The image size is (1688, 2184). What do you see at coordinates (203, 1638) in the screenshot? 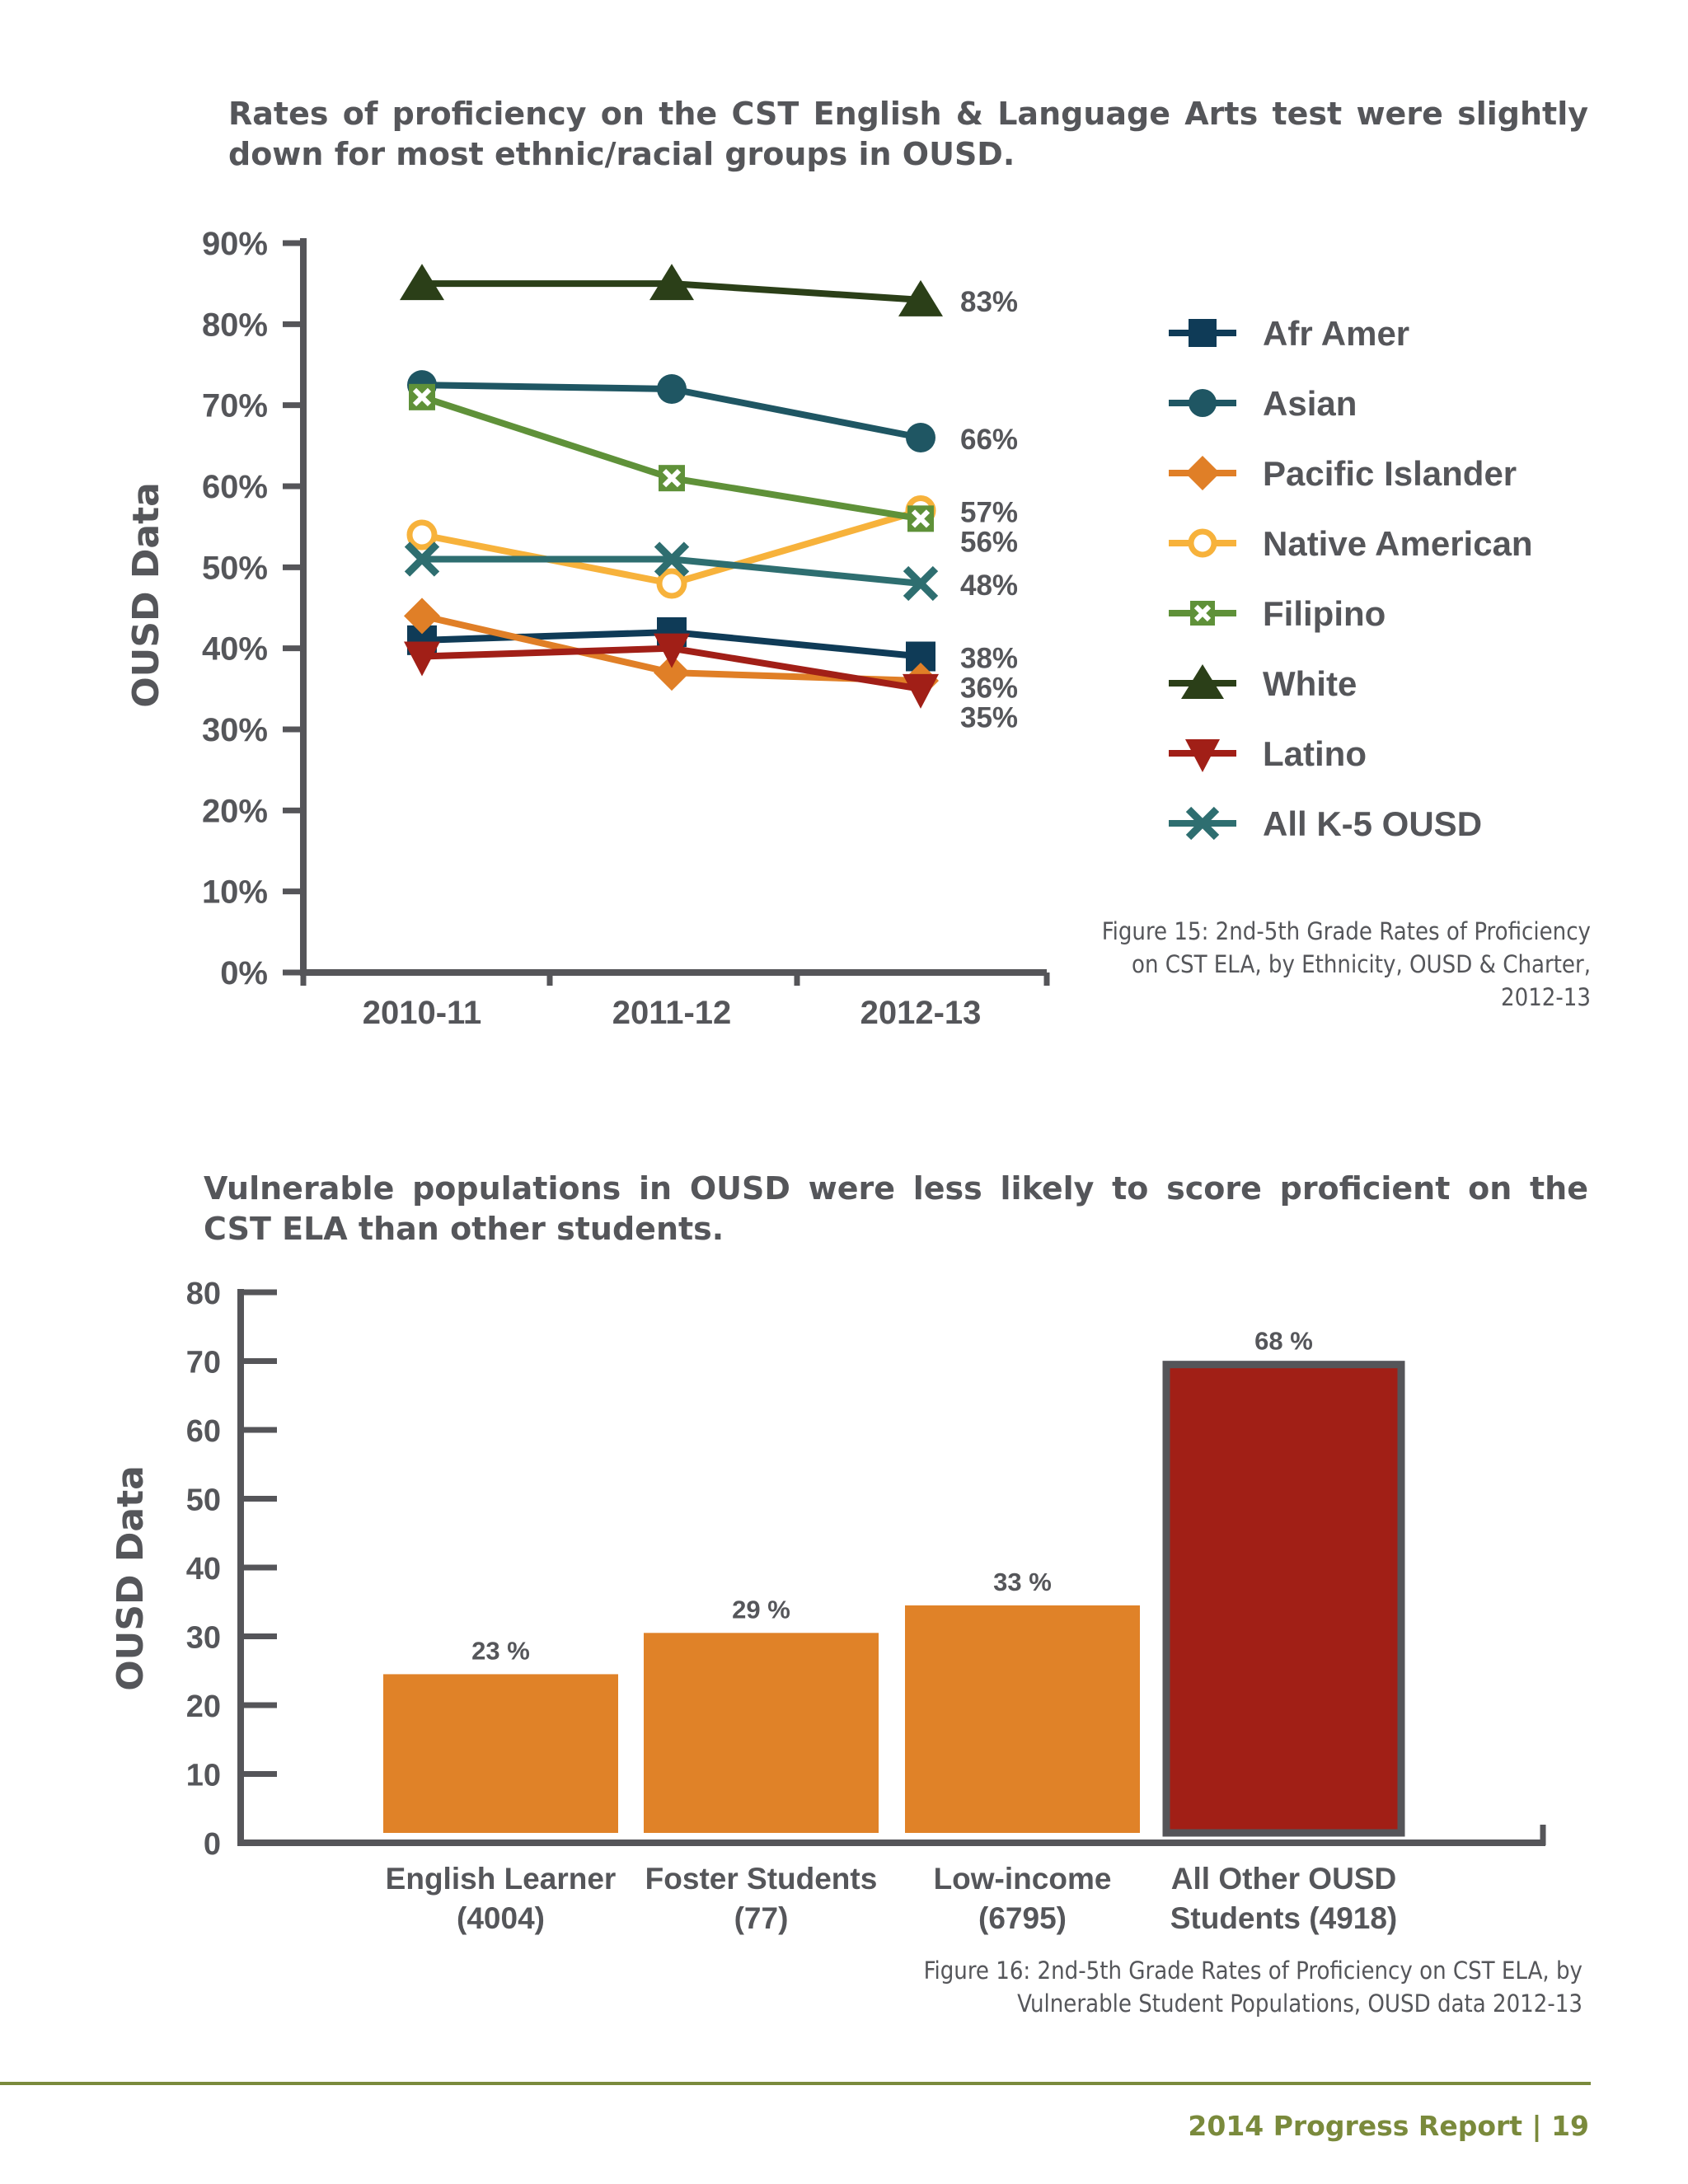
I see `y-tick-label: 30` at bounding box center [203, 1638].